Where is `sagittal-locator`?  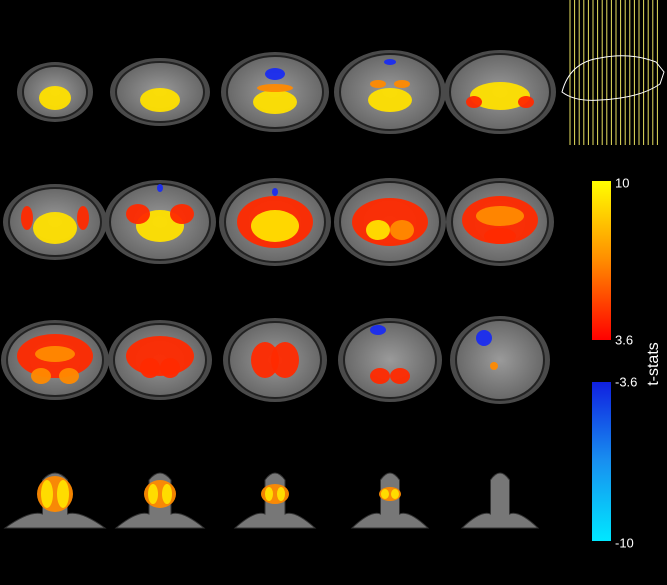 sagittal-locator is located at coordinates (613, 72).